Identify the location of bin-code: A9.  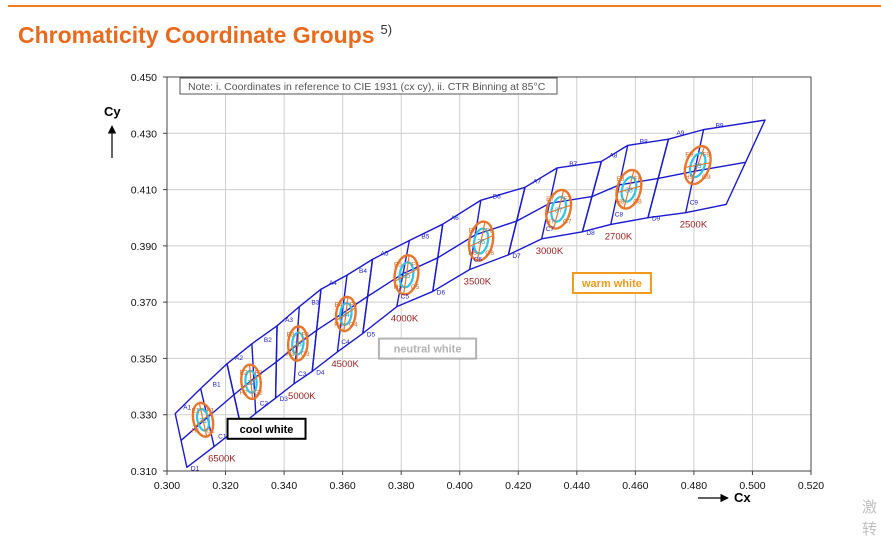
(680, 133).